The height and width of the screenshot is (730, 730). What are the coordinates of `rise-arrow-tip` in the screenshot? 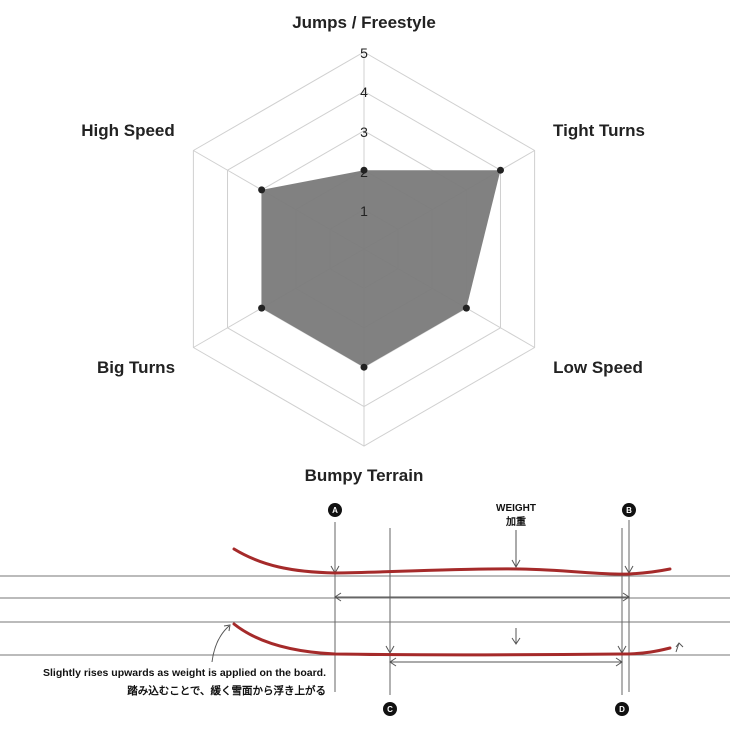 It's located at (679, 647).